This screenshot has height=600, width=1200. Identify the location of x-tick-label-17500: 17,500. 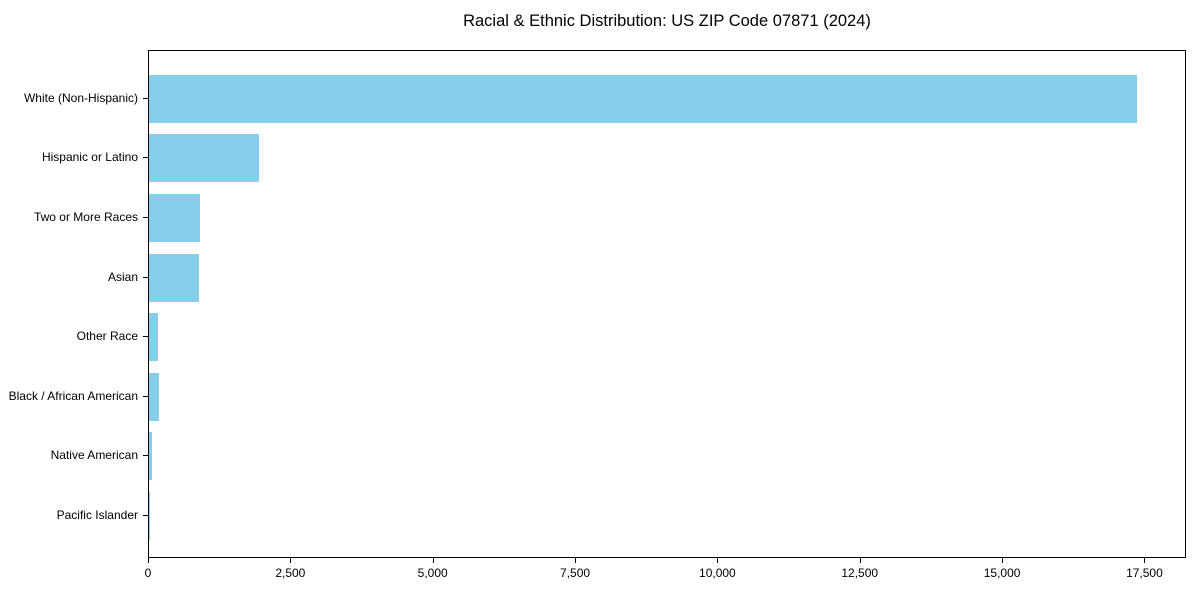
(1144, 573).